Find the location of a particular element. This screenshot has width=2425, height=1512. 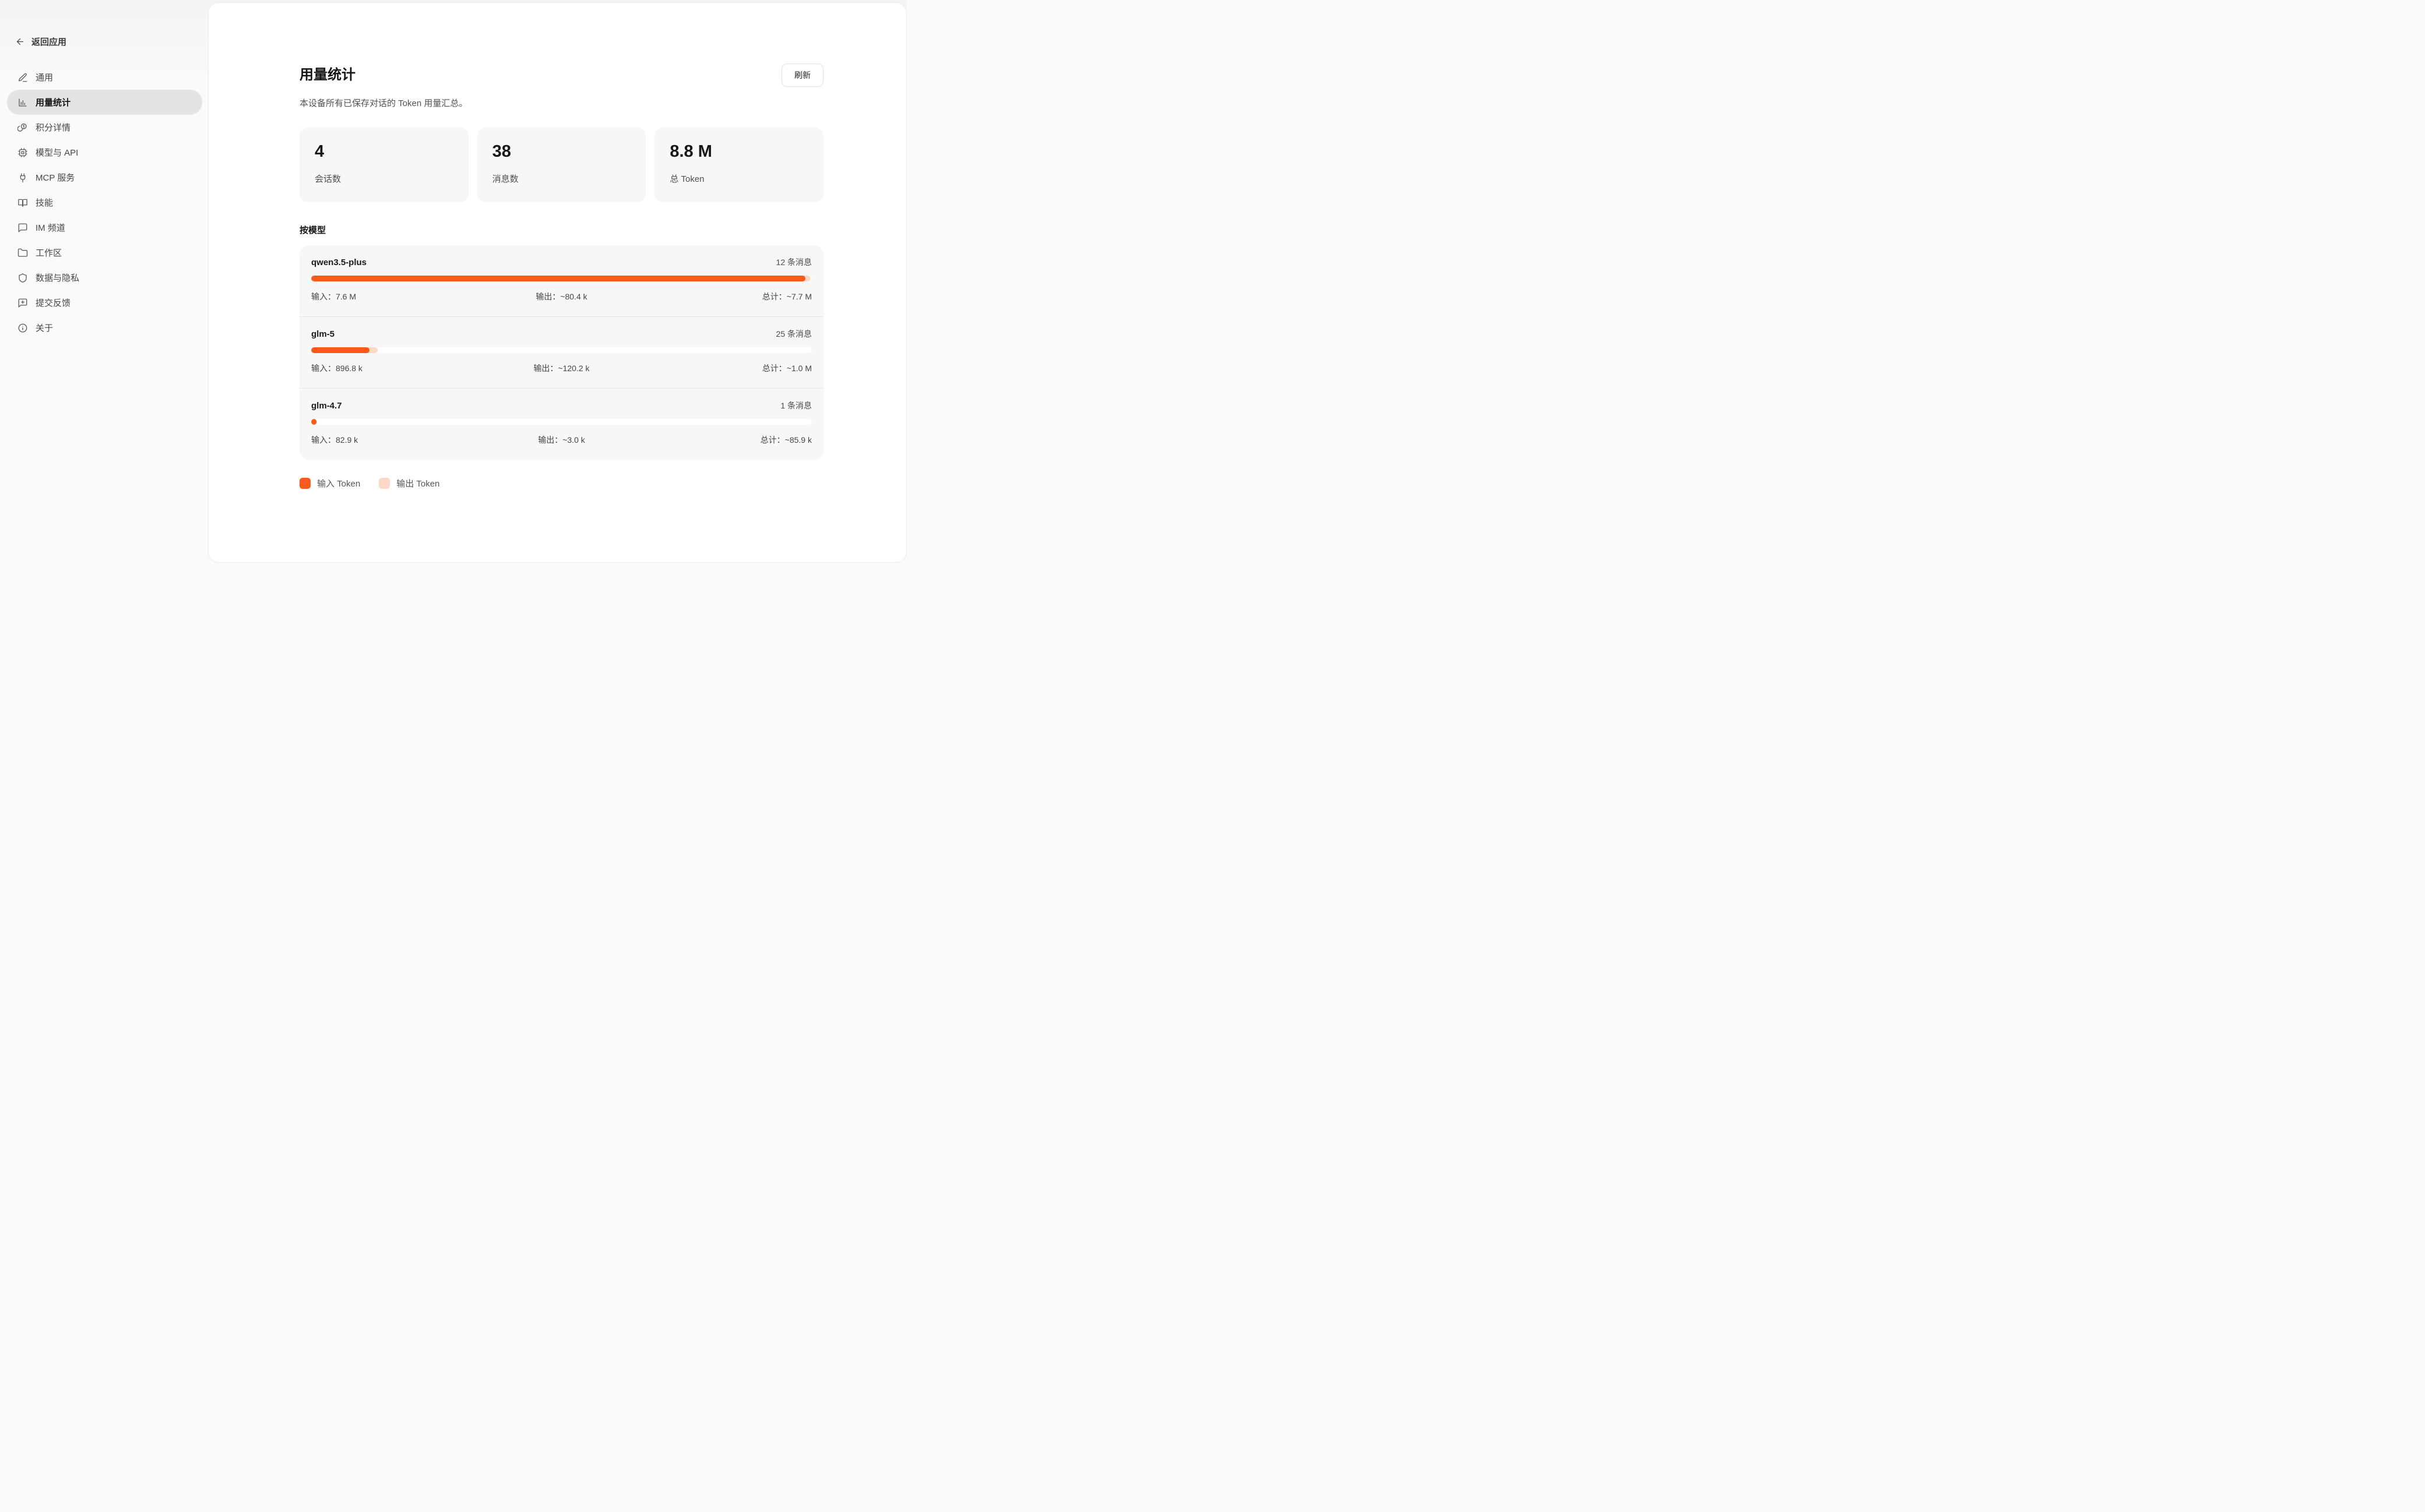

sidebar-item-label: 提交反馈 is located at coordinates (53, 303).